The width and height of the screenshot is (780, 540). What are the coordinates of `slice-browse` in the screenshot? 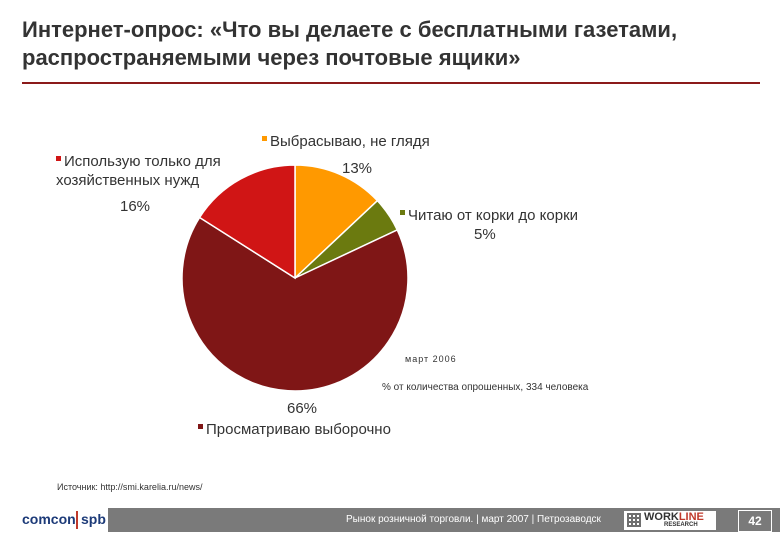 It's located at (295, 304).